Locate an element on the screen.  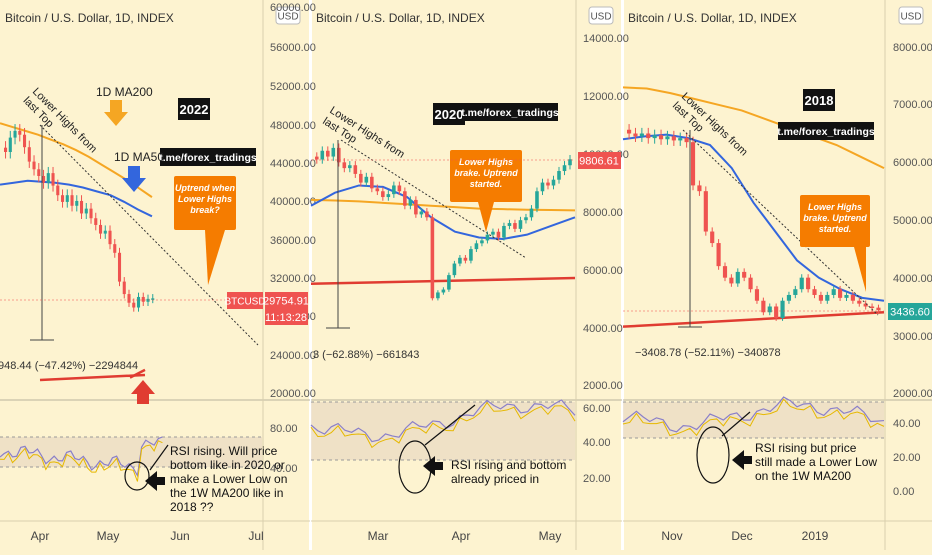
price-tick-label: 5000.00 is located at coordinates (912, 221).